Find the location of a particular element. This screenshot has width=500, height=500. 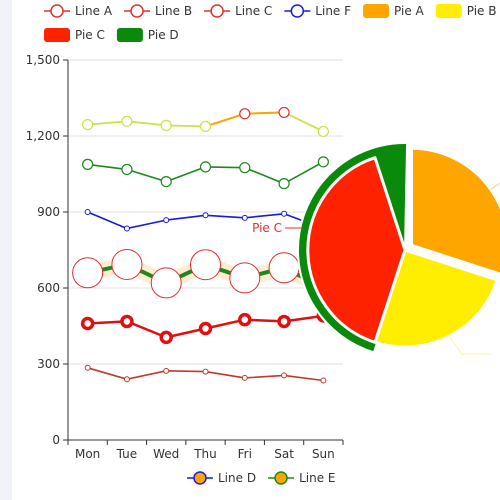

data-point-line-a-thu is located at coordinates (205, 126).